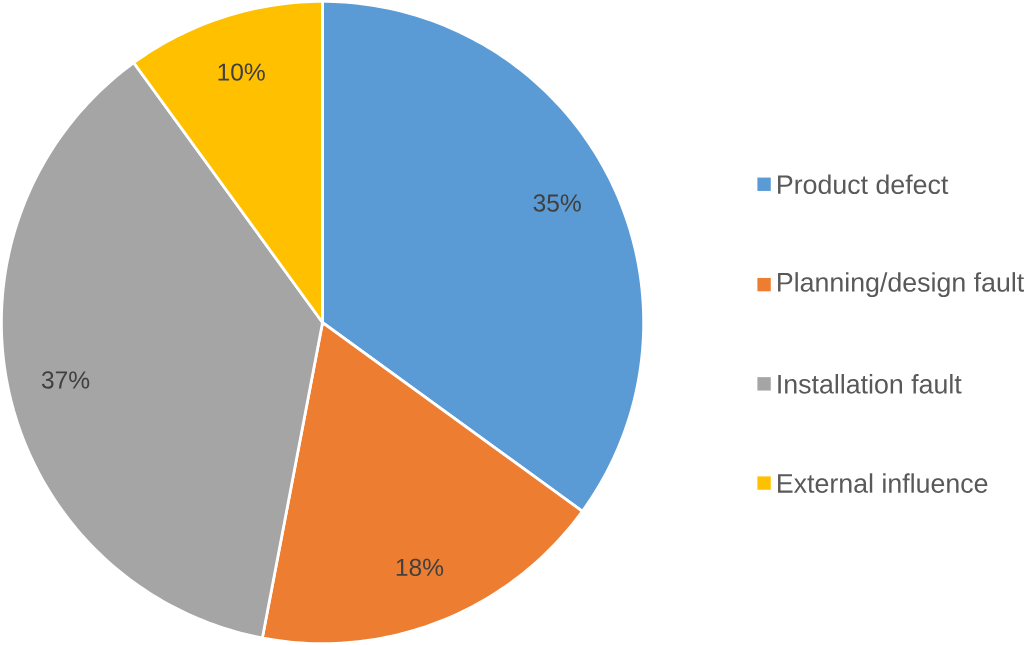 This screenshot has width=1028, height=645. What do you see at coordinates (863, 184) in the screenshot?
I see `legend-label: Product defect` at bounding box center [863, 184].